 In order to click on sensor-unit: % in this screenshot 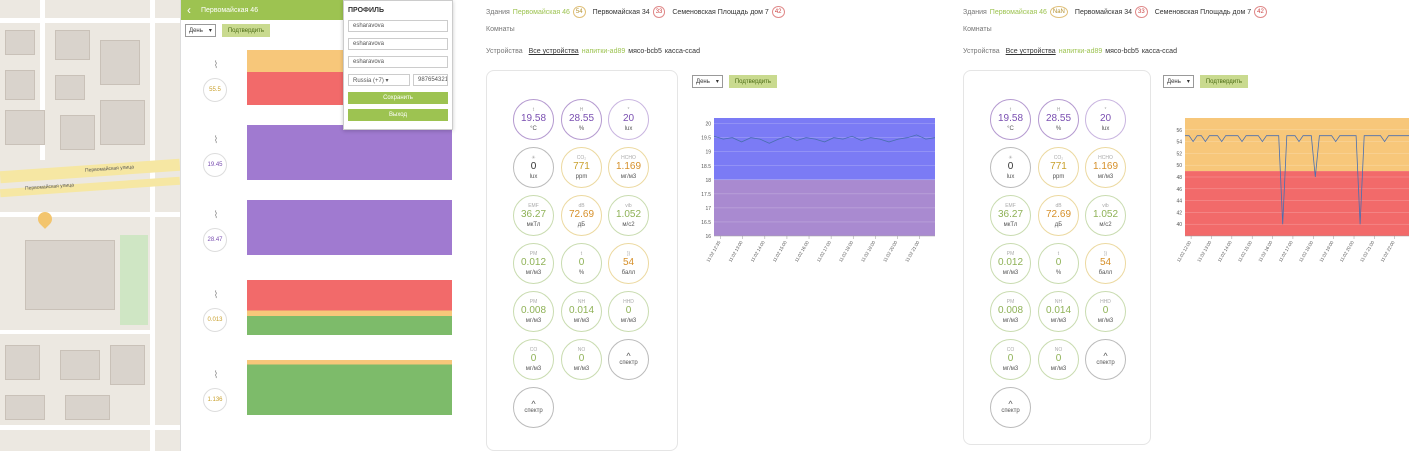, I will do `click(1058, 128)`.